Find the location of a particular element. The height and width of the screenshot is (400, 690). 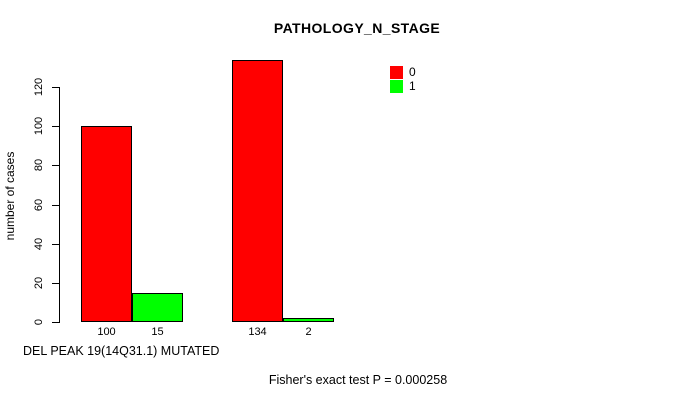

bar-value-label: 134 is located at coordinates (257, 332).